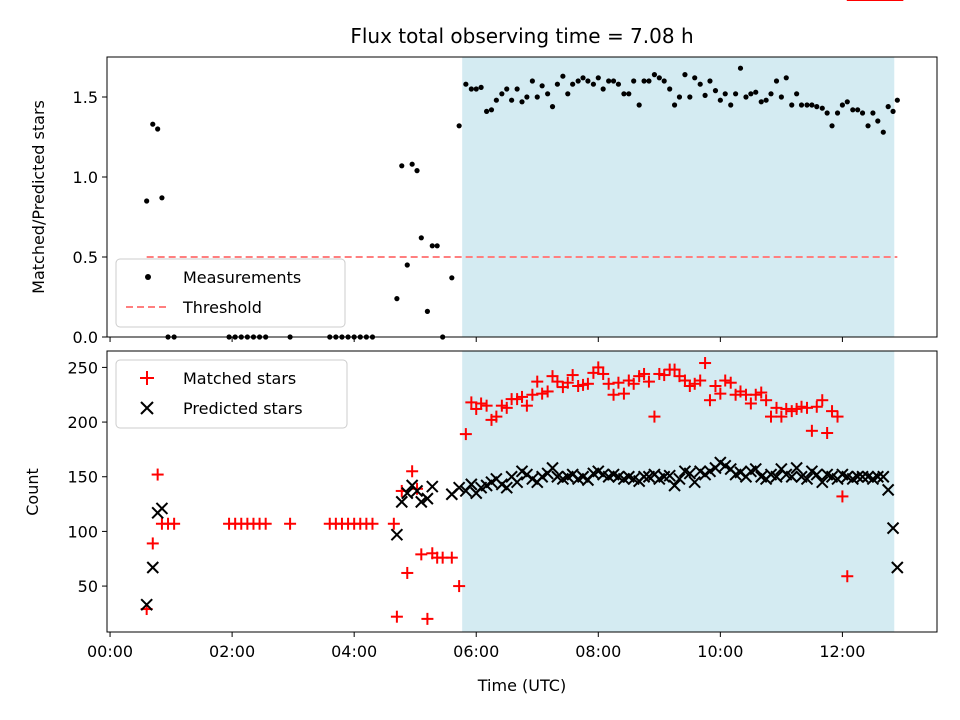 The width and height of the screenshot is (960, 720). I want to click on bottom-y-axis: 50 100 150 200 250, so click(87, 477).